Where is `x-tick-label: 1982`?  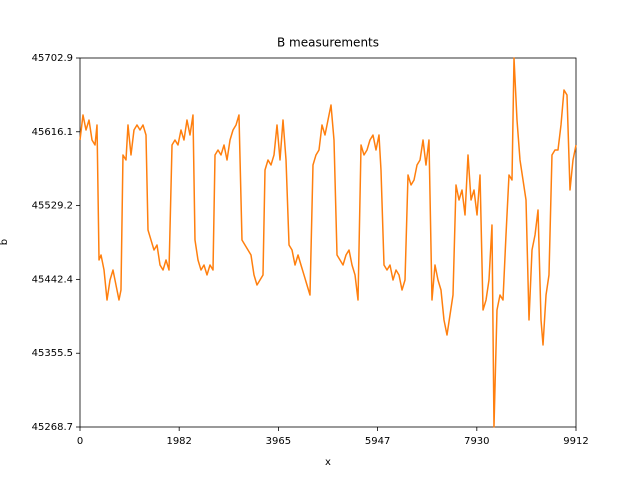 x-tick-label: 1982 is located at coordinates (178, 441).